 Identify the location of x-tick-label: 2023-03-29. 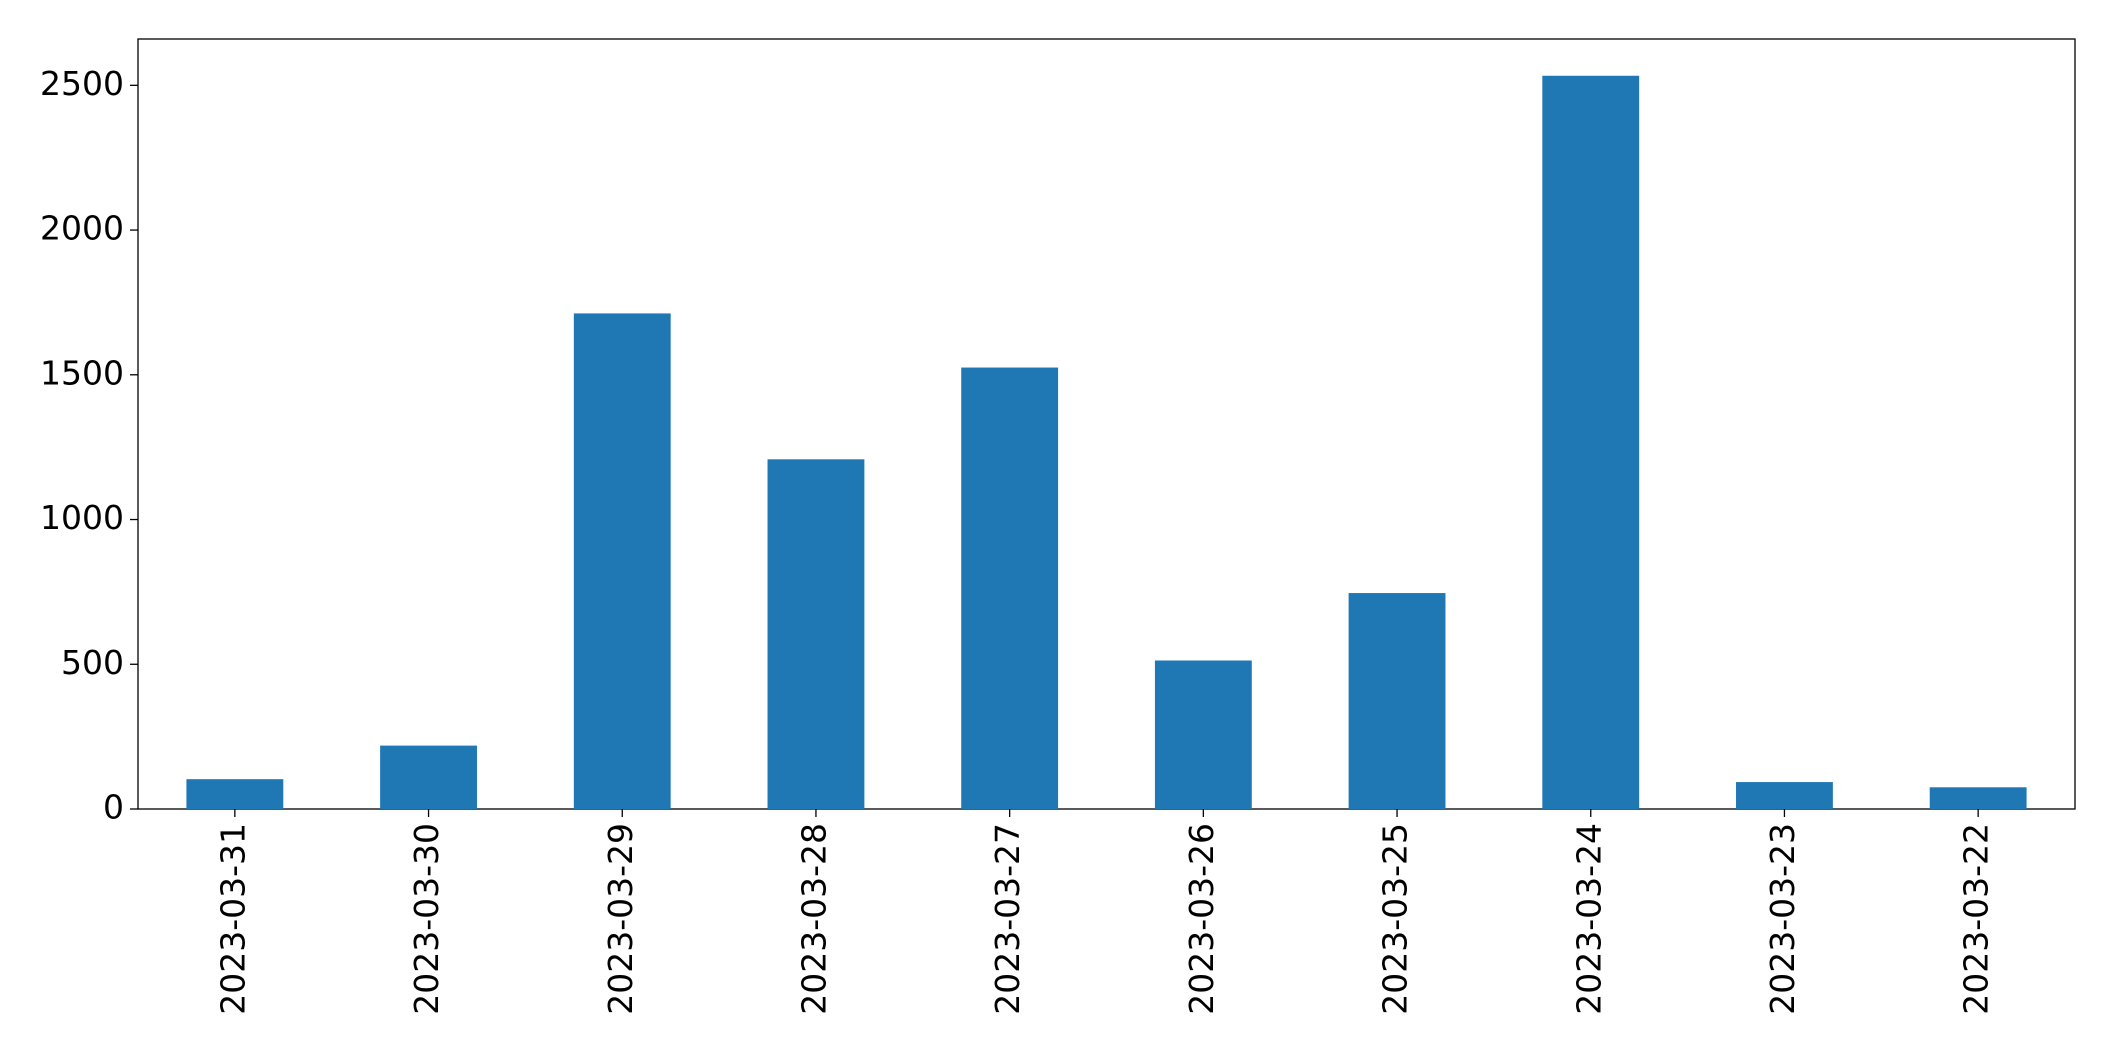
(620, 919).